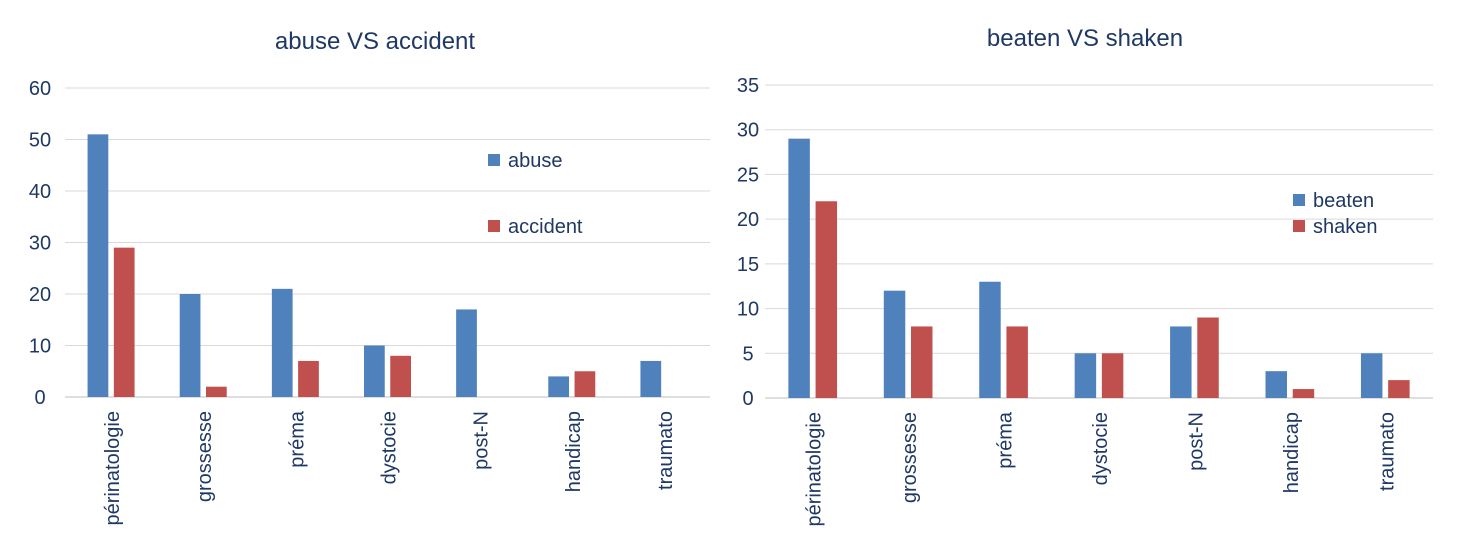 This screenshot has height=559, width=1461. I want to click on legend-swatch-beaten, so click(1299, 200).